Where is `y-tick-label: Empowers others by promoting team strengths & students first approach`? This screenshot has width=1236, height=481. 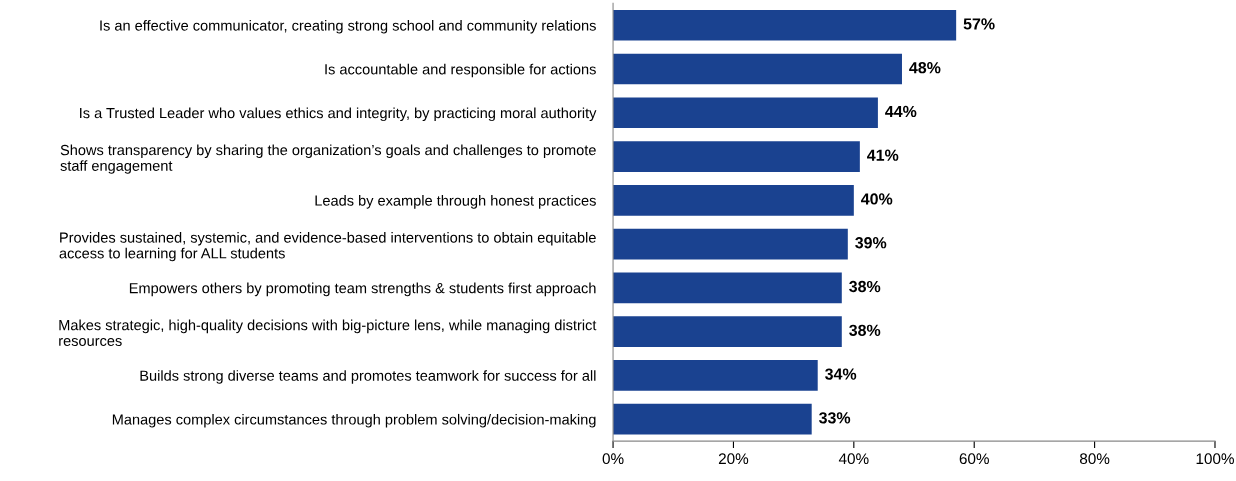
y-tick-label: Empowers others by promoting team strengths & students first approach is located at coordinates (362, 289).